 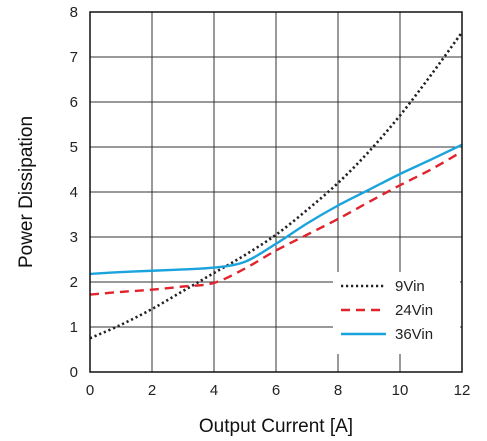 I want to click on x-tick-label: 10, so click(x=400, y=390).